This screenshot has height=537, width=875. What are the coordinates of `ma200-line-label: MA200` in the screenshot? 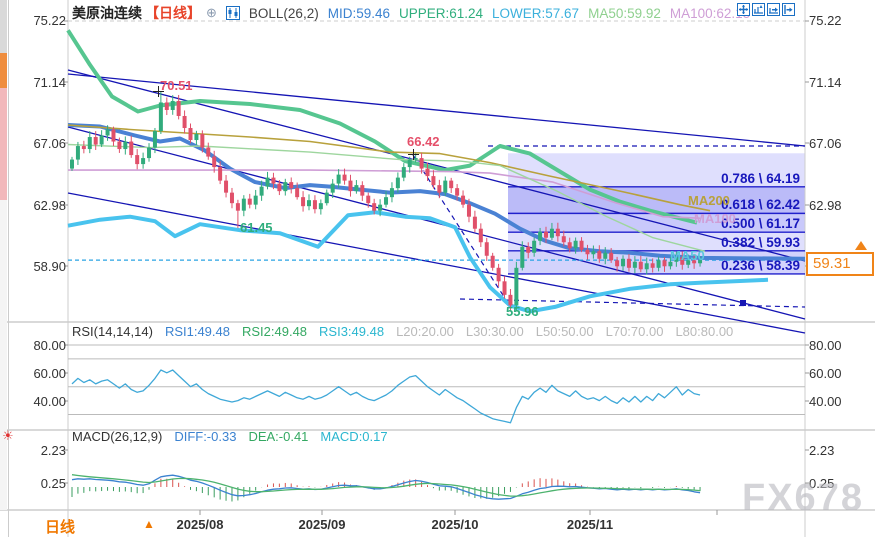 It's located at (709, 200).